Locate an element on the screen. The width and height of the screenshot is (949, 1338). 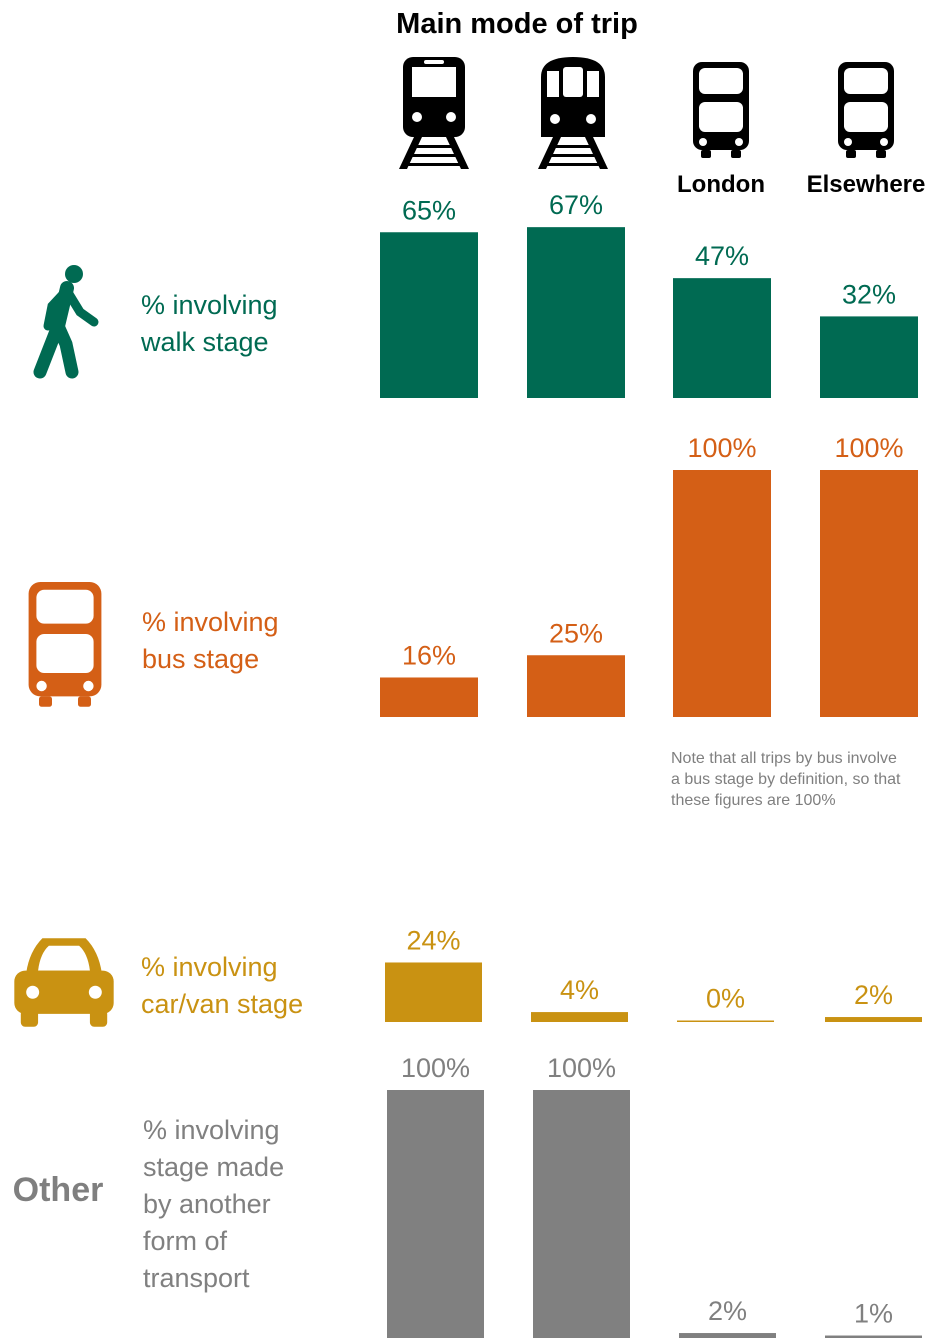
walking-person-icon is located at coordinates (67, 318).